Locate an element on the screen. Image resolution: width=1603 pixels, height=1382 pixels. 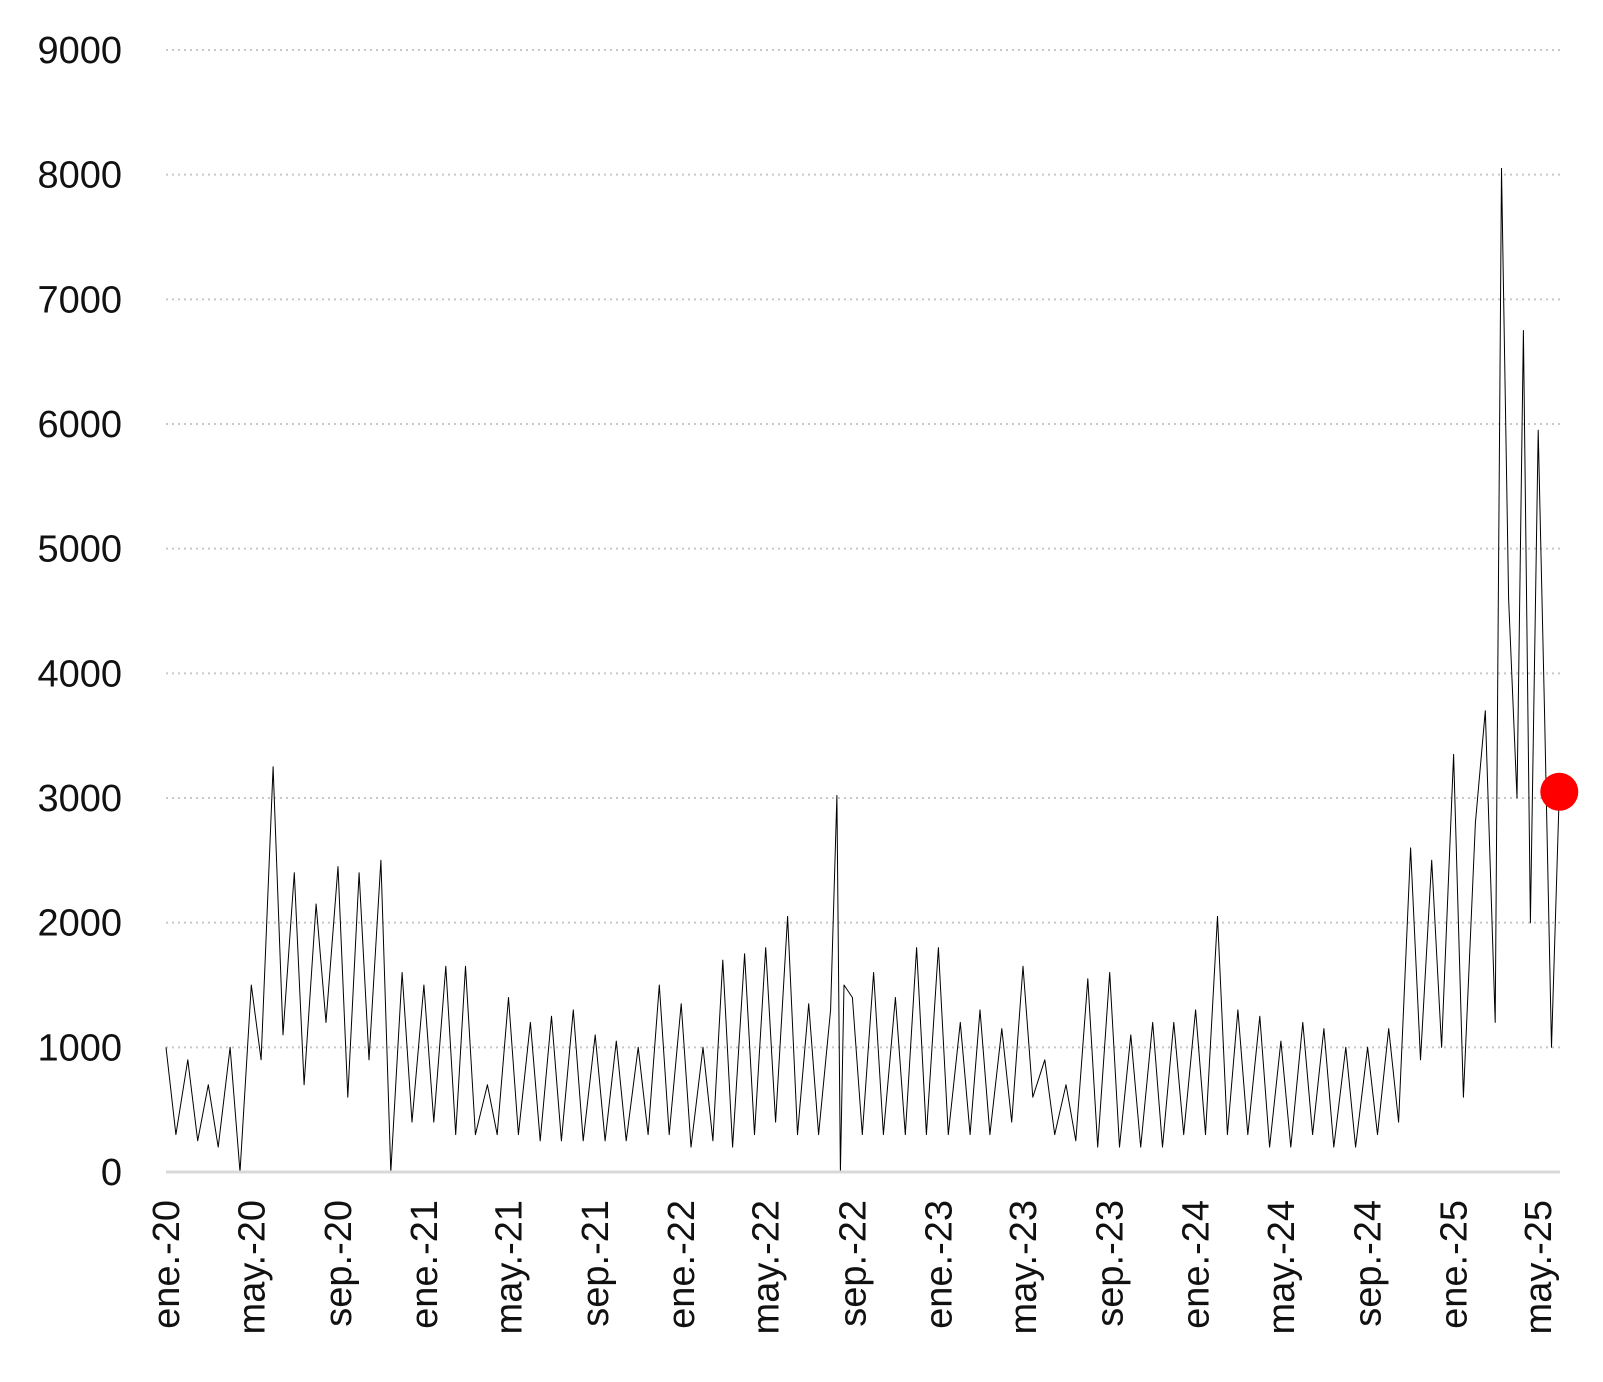
x-tick-label: ene.-24 is located at coordinates (1197, 1264).